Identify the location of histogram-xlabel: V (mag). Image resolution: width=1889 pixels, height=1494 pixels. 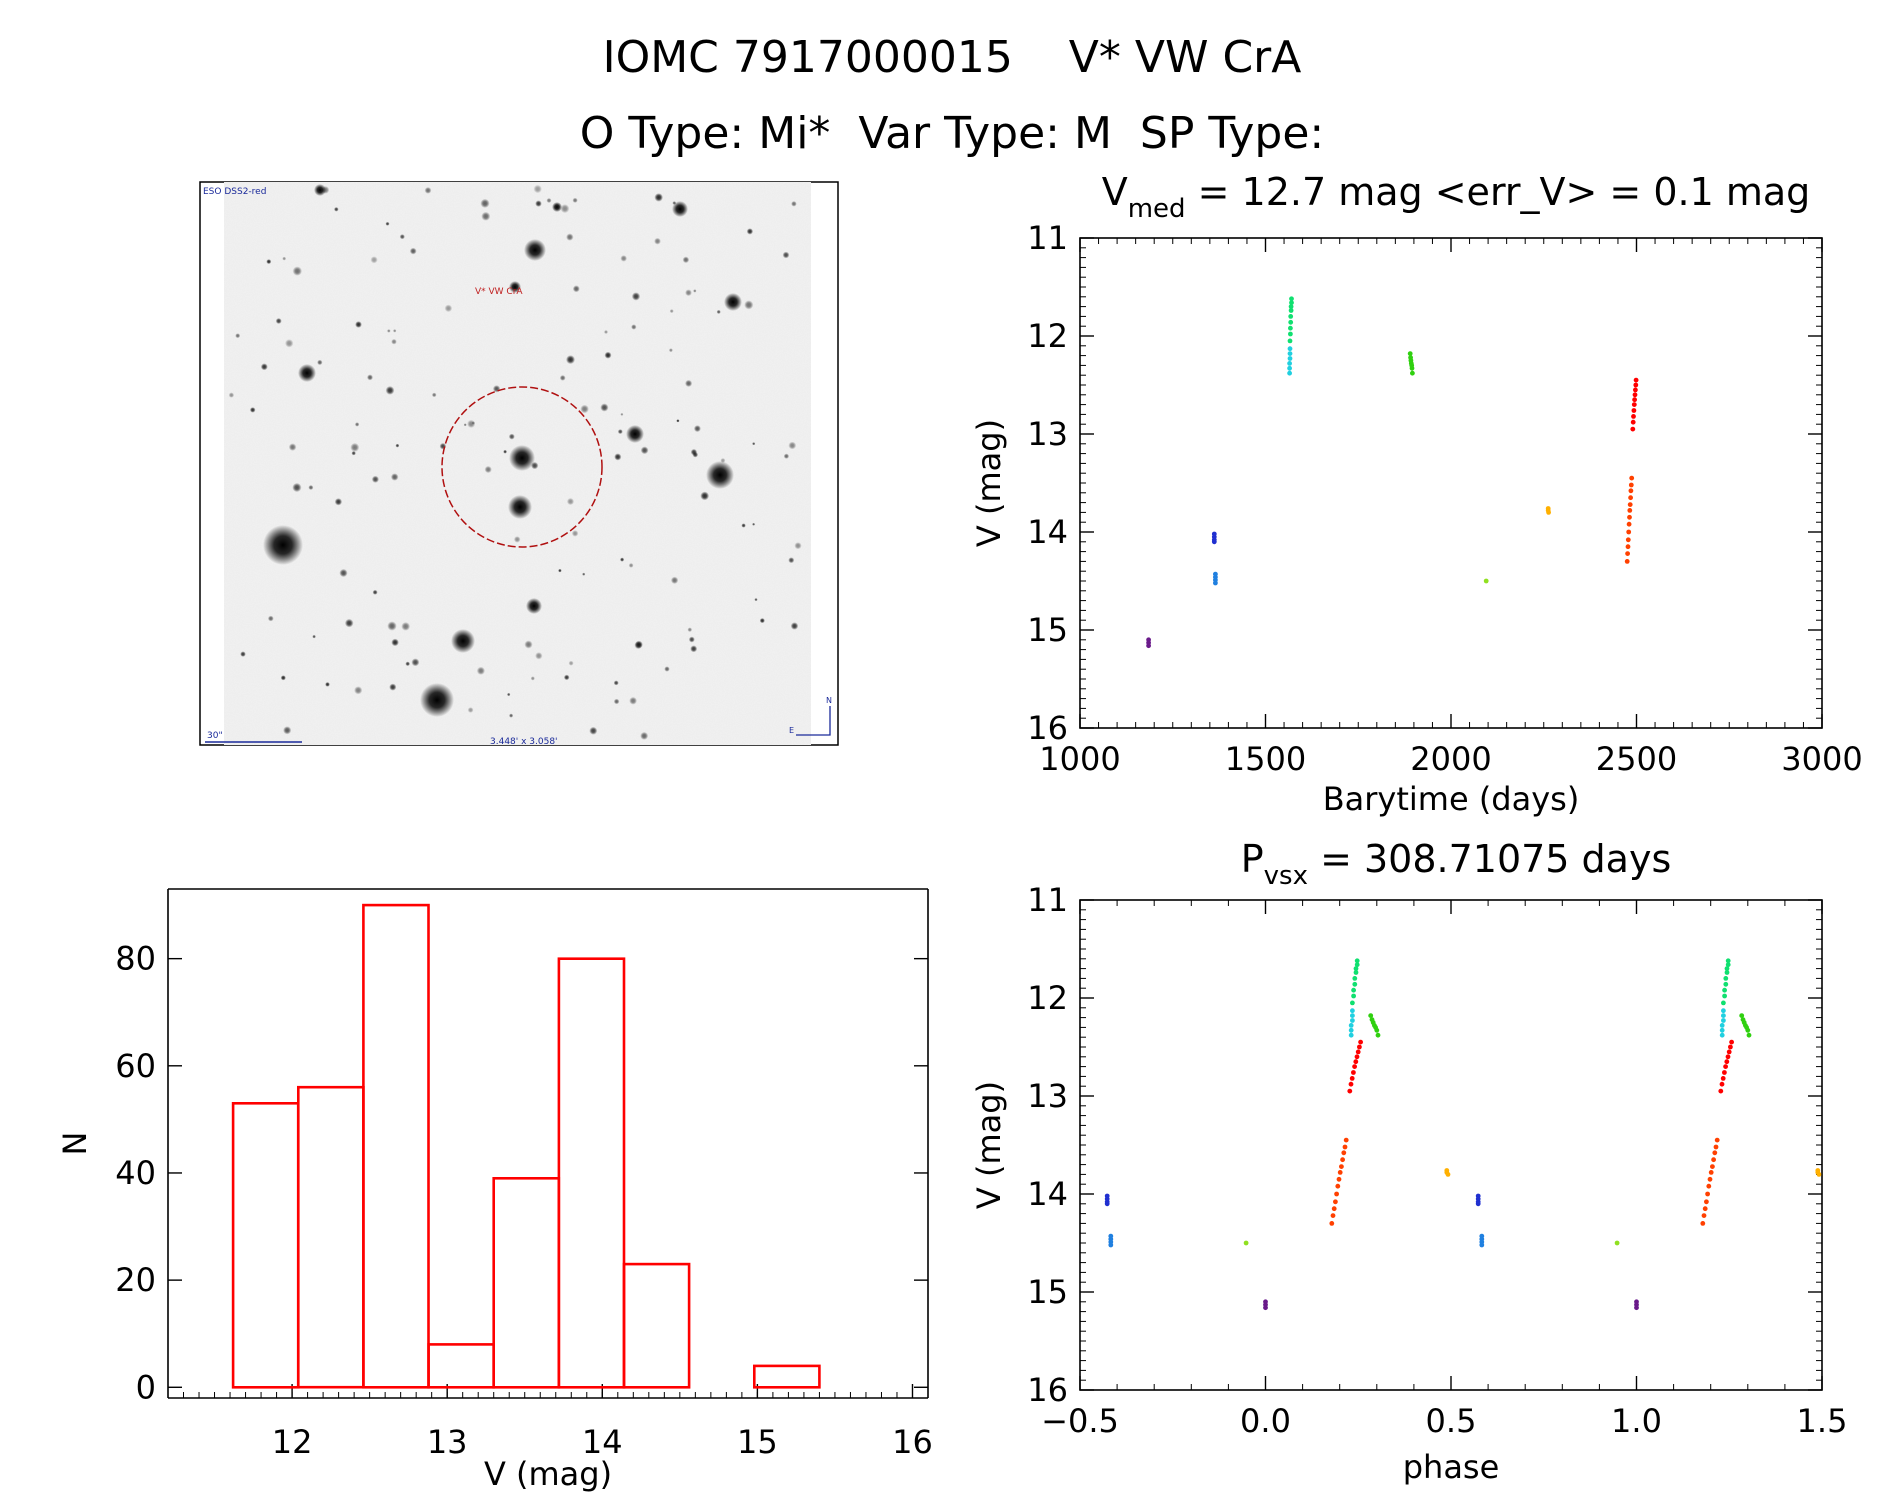
(548, 1474).